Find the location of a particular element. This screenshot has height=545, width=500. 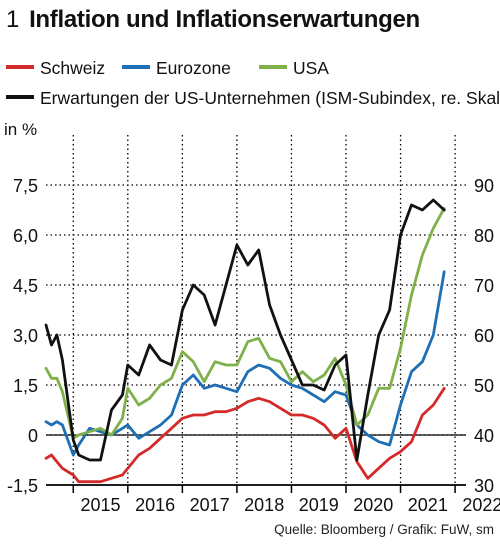

x-tick-label: 2015 is located at coordinates (101, 505).